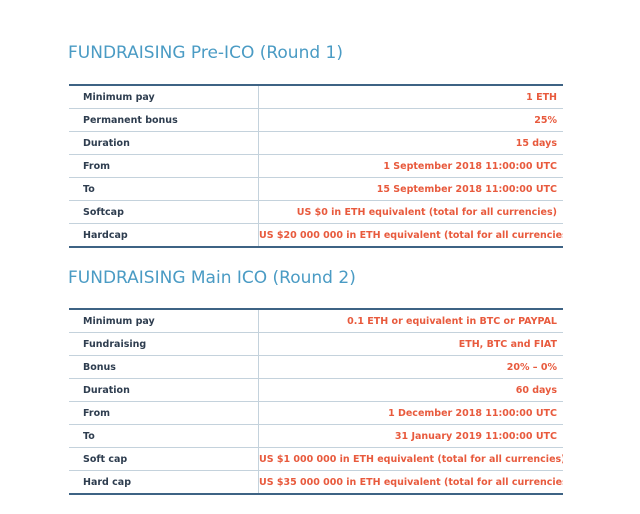  What do you see at coordinates (410, 436) in the screenshot?
I see `row-value: 31 January 2019 11:00:00 UTC` at bounding box center [410, 436].